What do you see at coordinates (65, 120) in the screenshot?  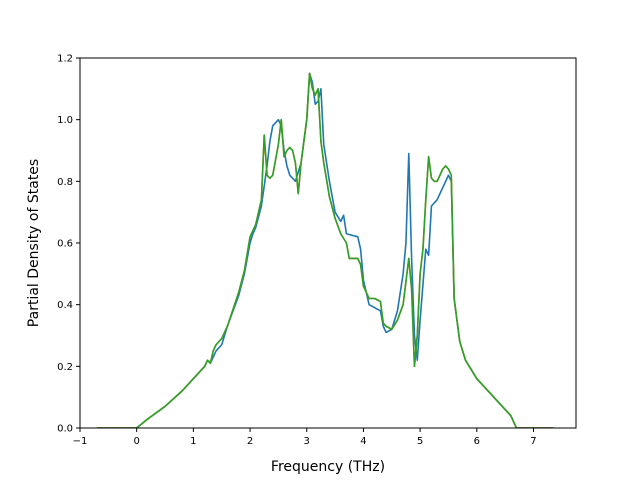 I see `y-tick-label: 1.0` at bounding box center [65, 120].